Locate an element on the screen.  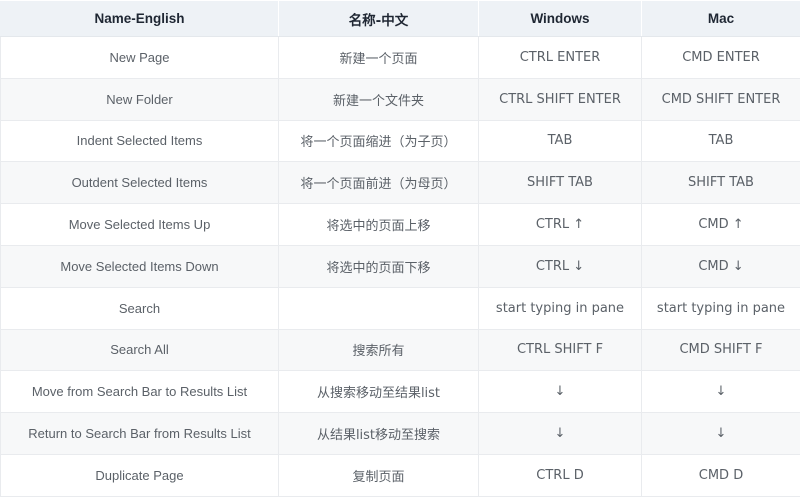
cell-mac: CMD SHIFT F is located at coordinates (721, 350).